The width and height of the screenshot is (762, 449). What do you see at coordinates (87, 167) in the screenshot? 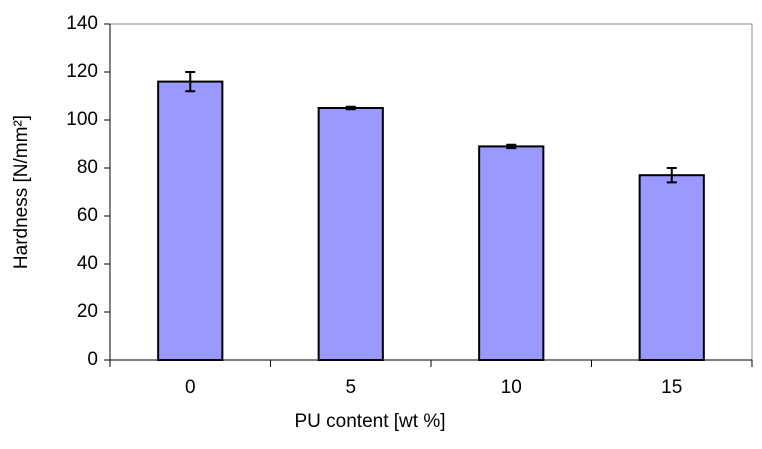
I see `y-tick-label: 80` at bounding box center [87, 167].